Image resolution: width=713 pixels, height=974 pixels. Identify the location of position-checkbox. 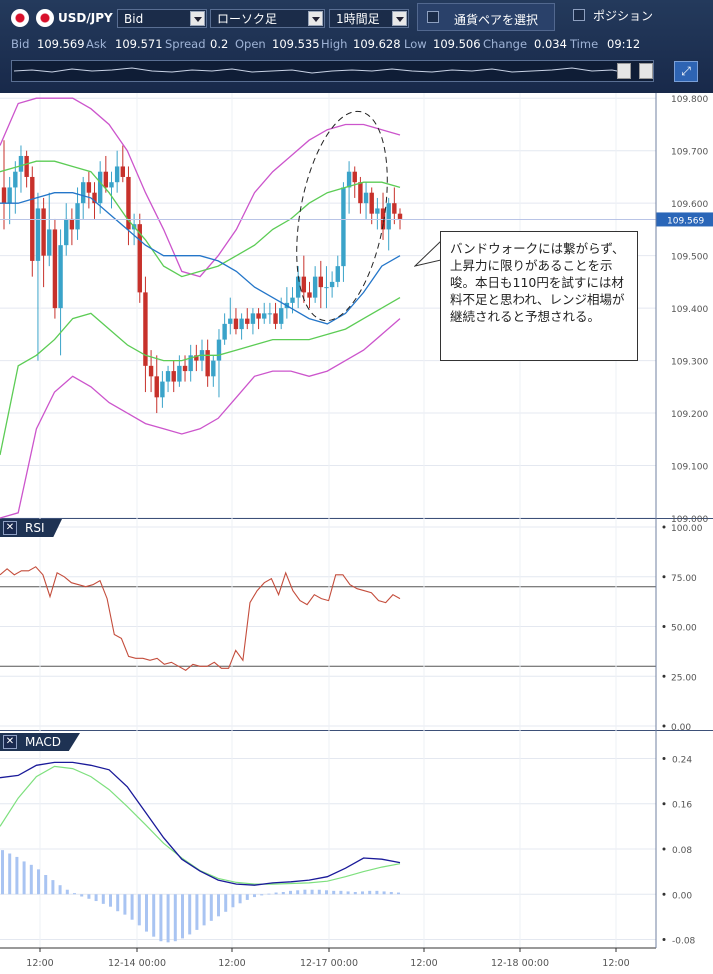
(579, 15).